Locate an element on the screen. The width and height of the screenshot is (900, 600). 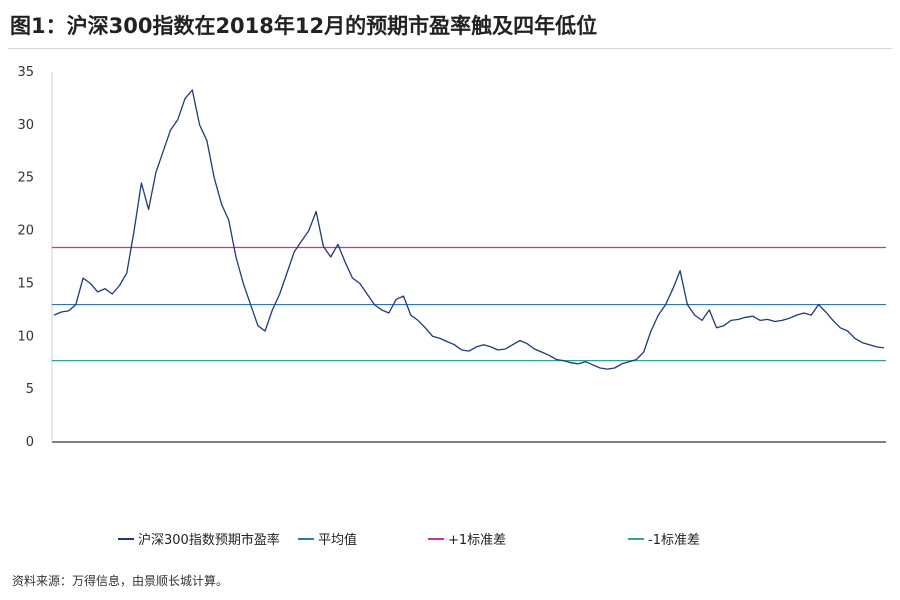
legend-swatch-minus-sd is located at coordinates (636, 538).